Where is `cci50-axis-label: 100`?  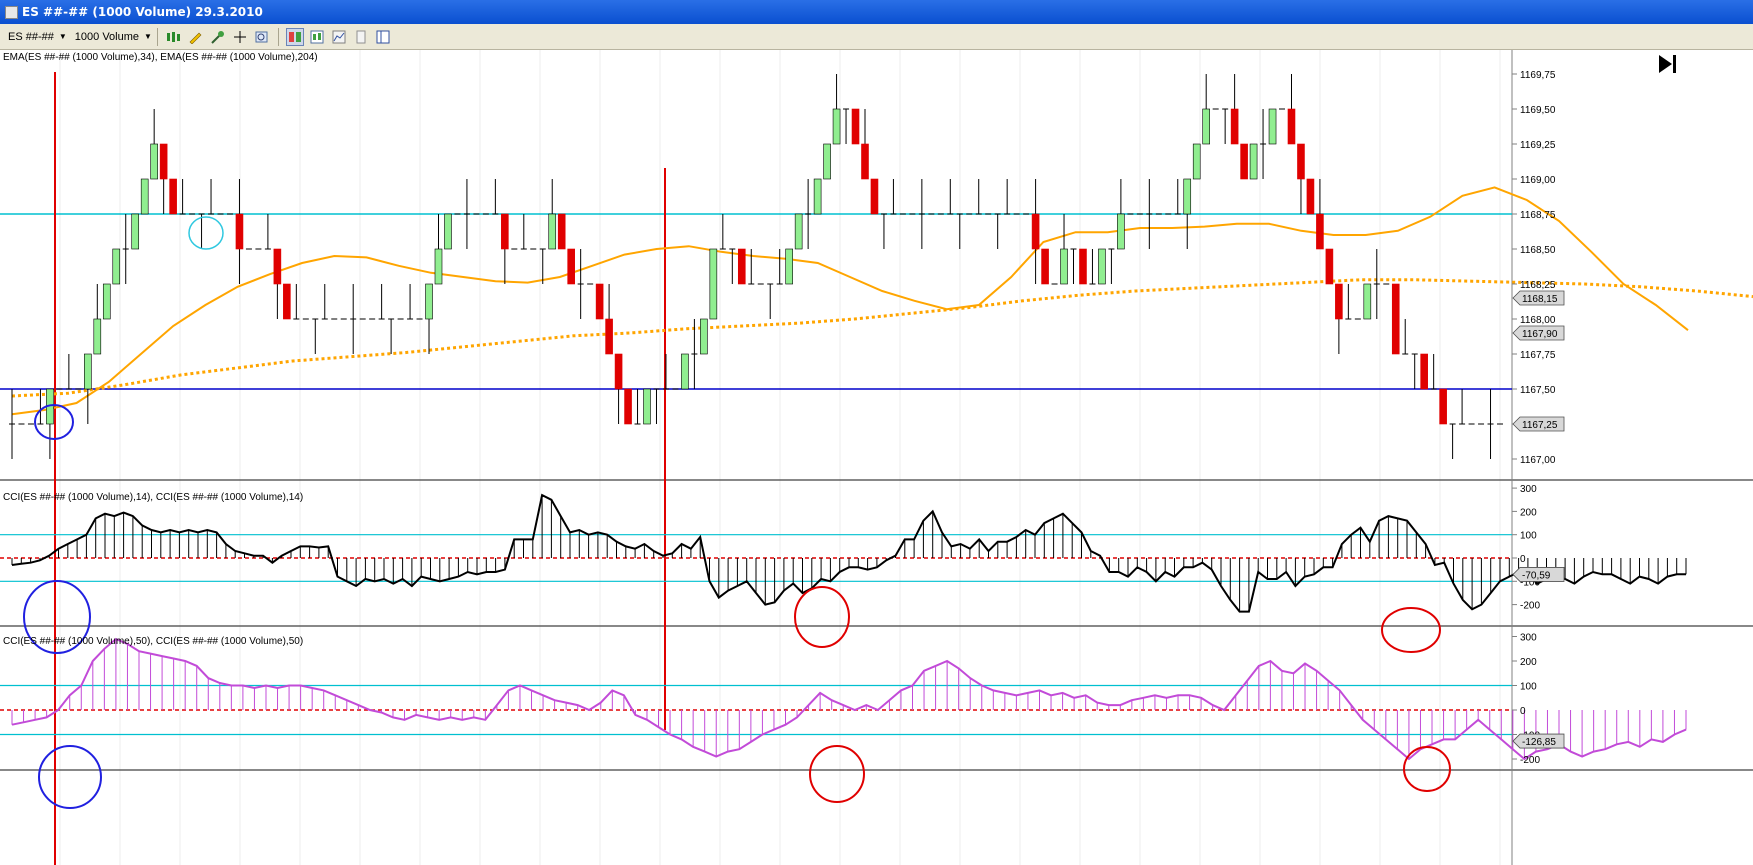
cci50-axis-label: 100 is located at coordinates (1528, 687).